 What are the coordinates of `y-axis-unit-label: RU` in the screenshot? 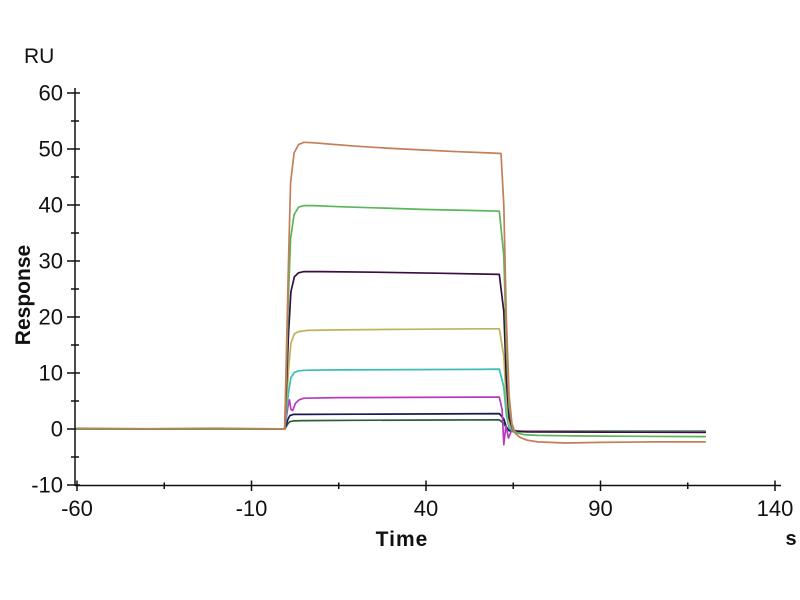 It's located at (39, 56).